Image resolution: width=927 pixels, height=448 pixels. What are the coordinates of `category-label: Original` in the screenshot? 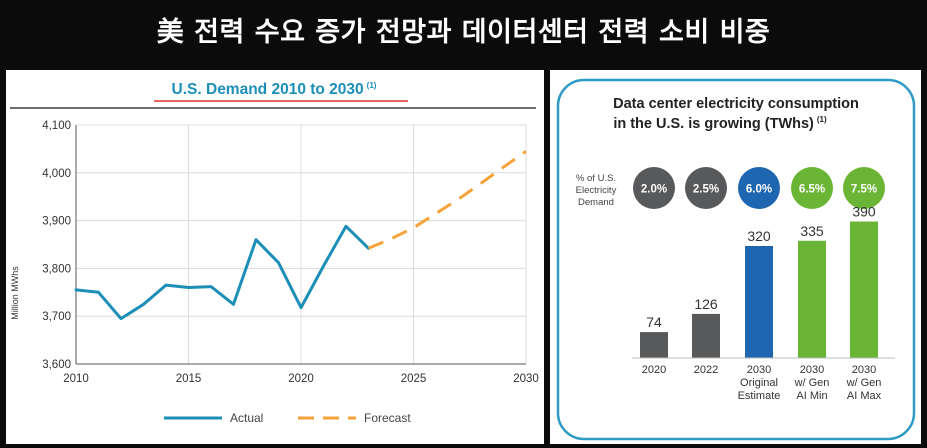 It's located at (759, 383).